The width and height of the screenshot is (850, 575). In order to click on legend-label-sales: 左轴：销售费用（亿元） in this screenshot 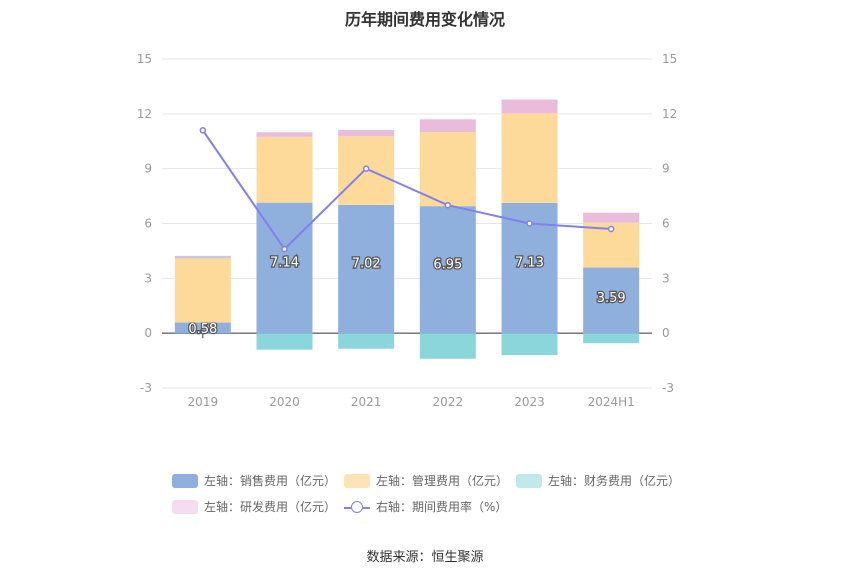, I will do `click(270, 481)`.